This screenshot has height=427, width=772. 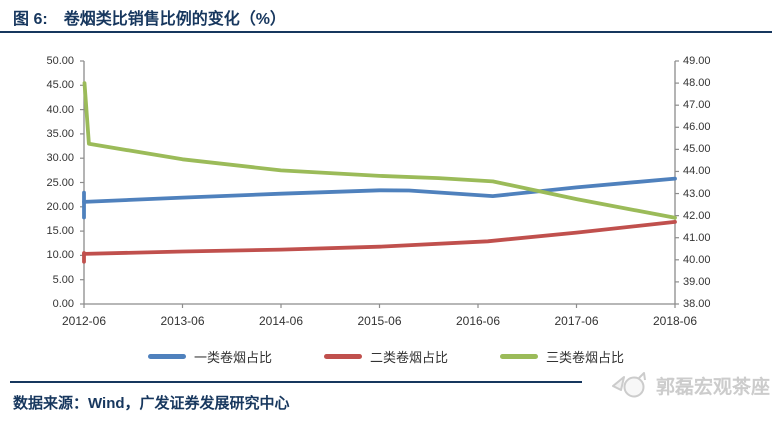 I want to click on y-axis-left-tick-label: 0.00, so click(x=63, y=304).